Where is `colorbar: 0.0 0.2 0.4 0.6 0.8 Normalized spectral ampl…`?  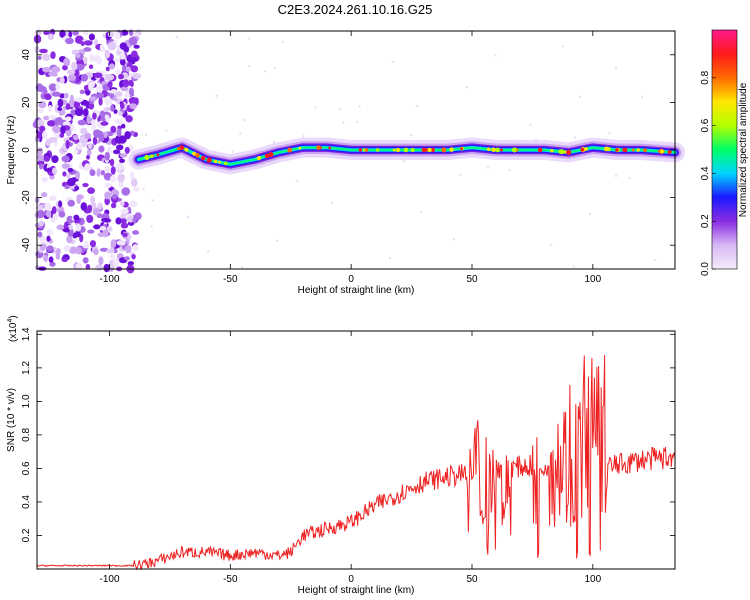 colorbar: 0.0 0.2 0.4 0.6 0.8 Normalized spectral ampl… is located at coordinates (724, 152).